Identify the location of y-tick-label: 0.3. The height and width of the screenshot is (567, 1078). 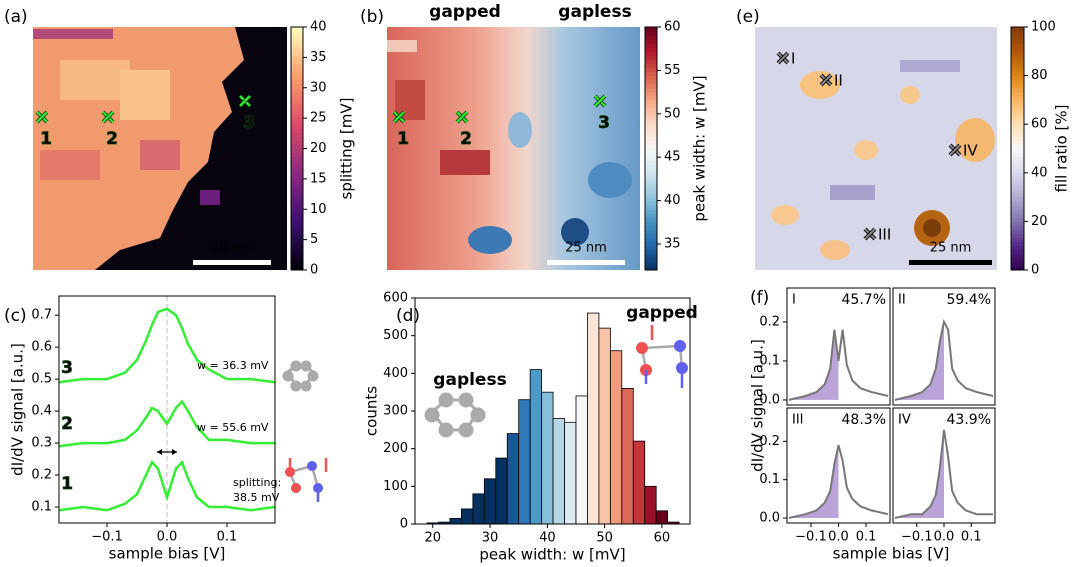
(41, 443).